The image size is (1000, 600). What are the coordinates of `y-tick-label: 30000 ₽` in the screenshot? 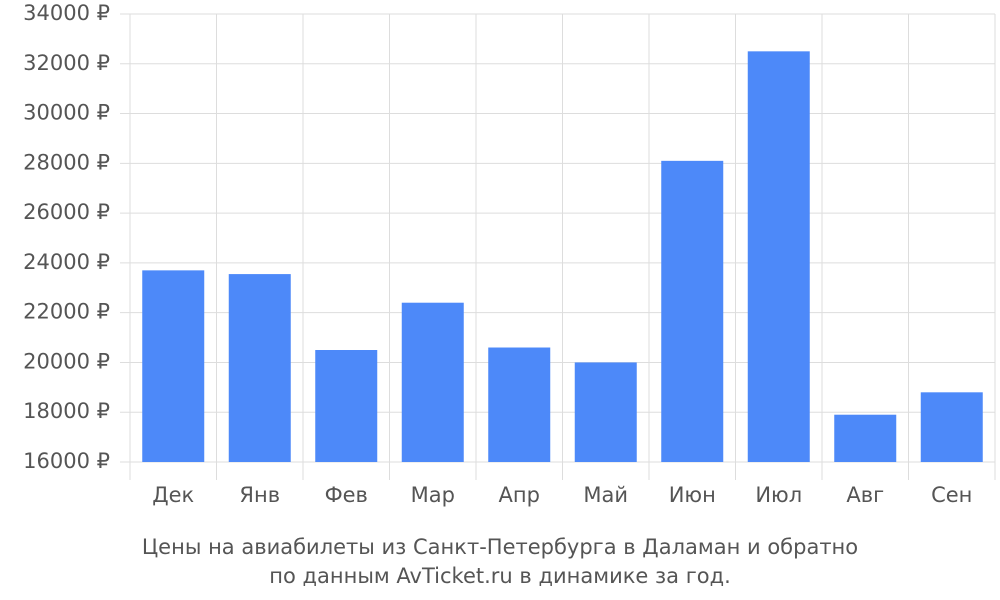 It's located at (66, 113).